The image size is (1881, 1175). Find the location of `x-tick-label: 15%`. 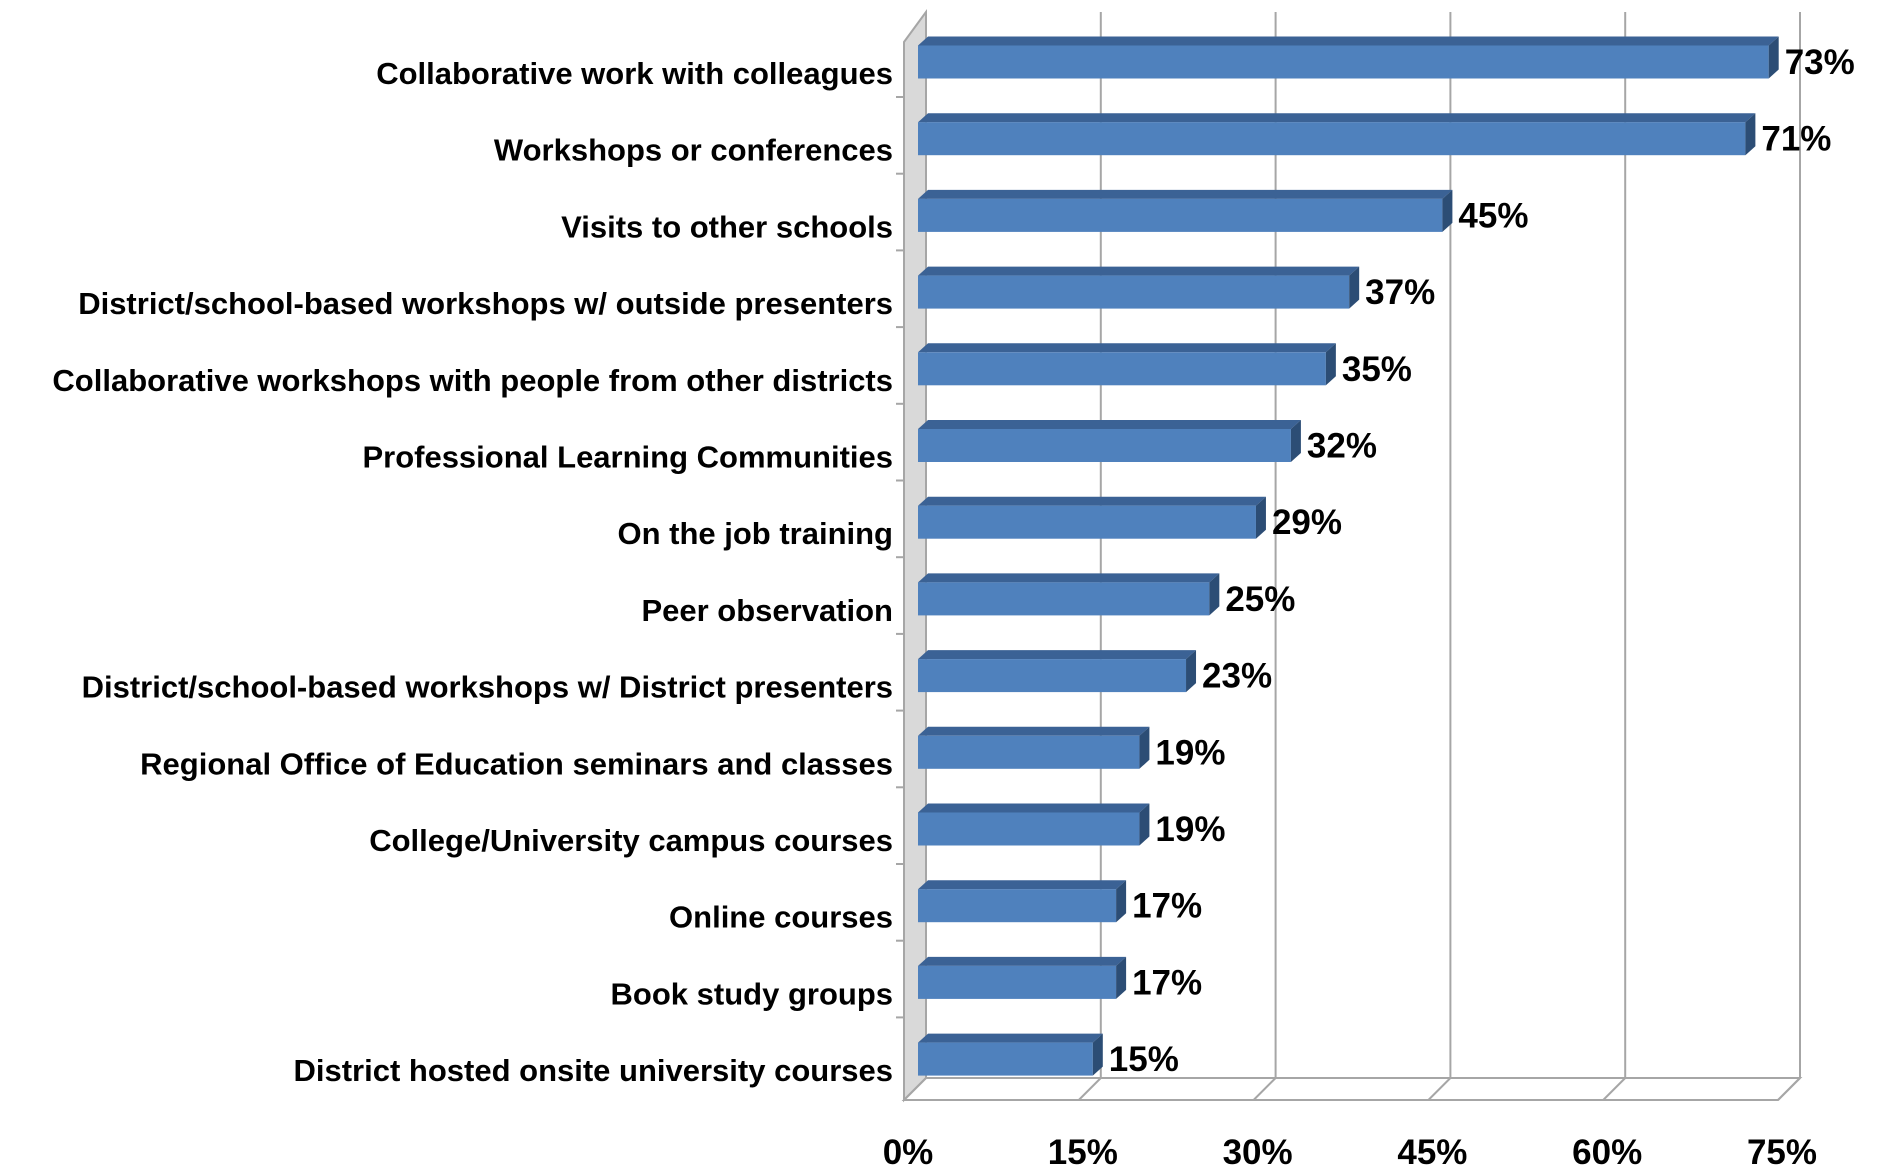

x-tick-label: 15% is located at coordinates (1083, 1152).